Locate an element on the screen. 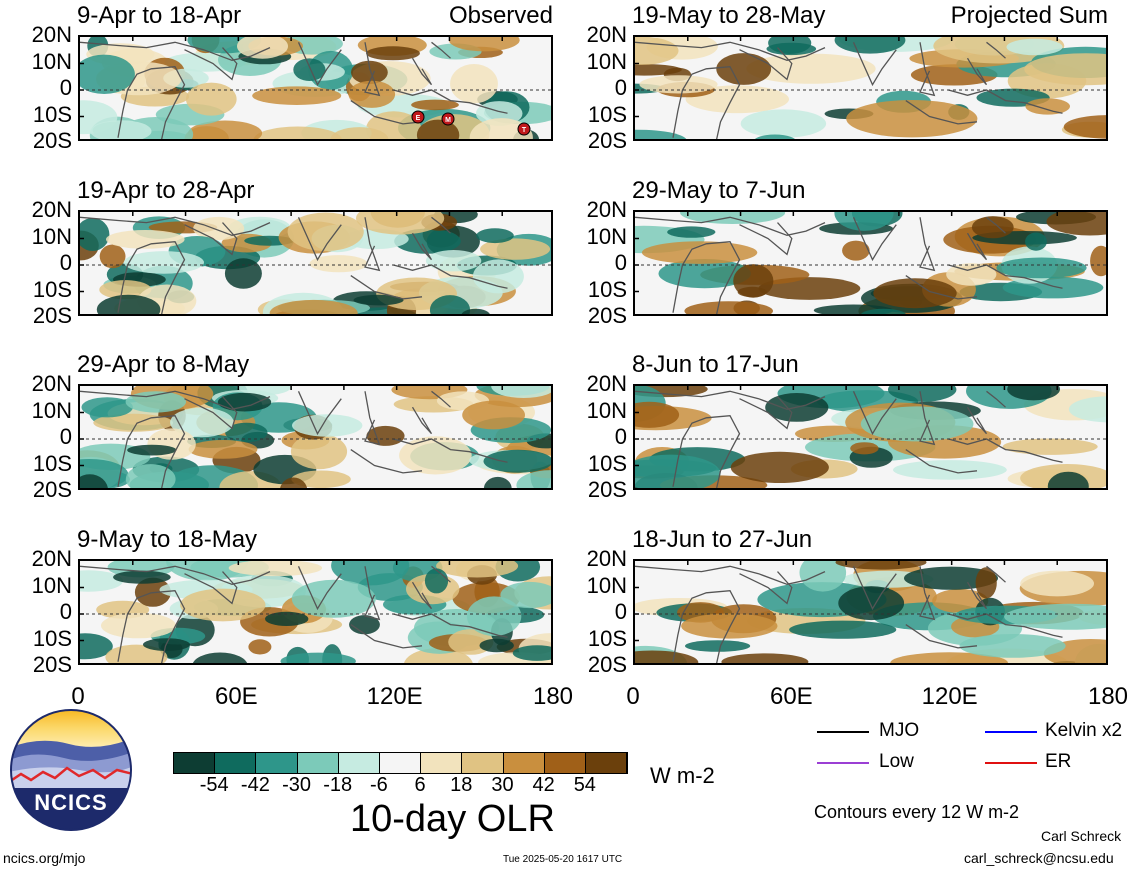 This screenshot has width=1135, height=872. legend-label-er: ER is located at coordinates (1058, 761).